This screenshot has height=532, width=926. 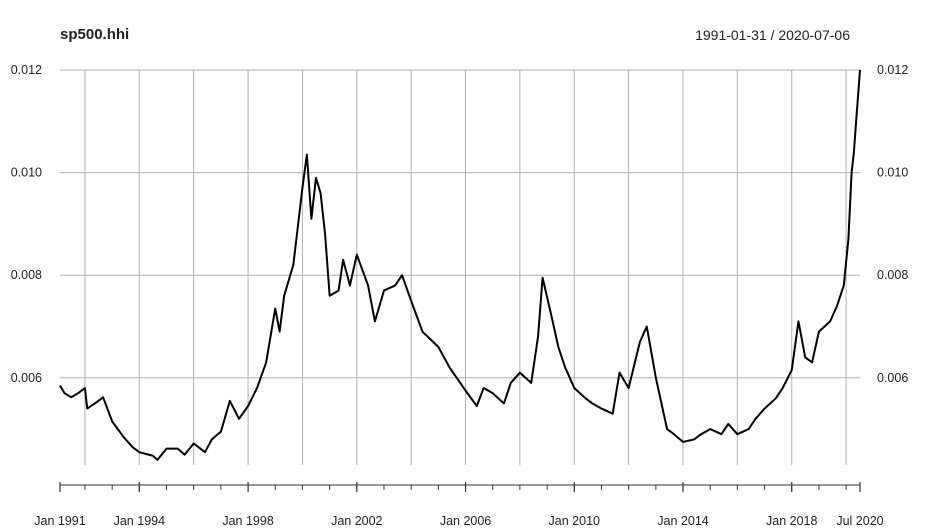 I want to click on x-tick-label: Jan 2018, so click(x=791, y=521).